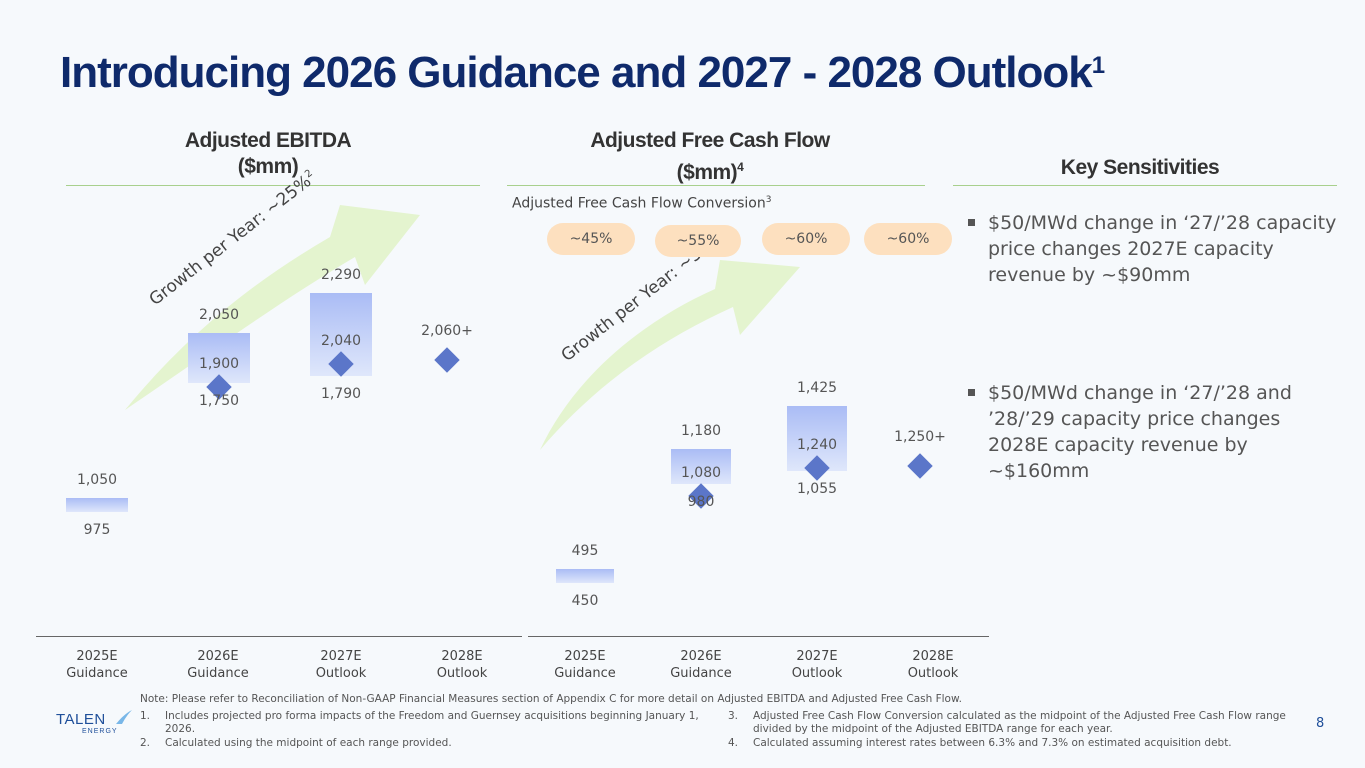 This screenshot has height=768, width=1365. Describe the element at coordinates (1320, 723) in the screenshot. I see `page-number: 8` at that location.